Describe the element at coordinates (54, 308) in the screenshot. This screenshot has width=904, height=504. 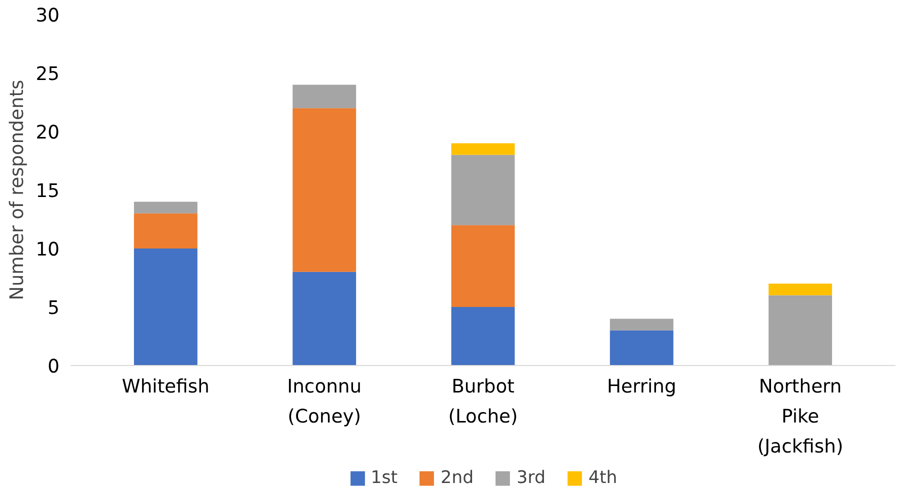
I see `y-tick-label: 5` at that location.